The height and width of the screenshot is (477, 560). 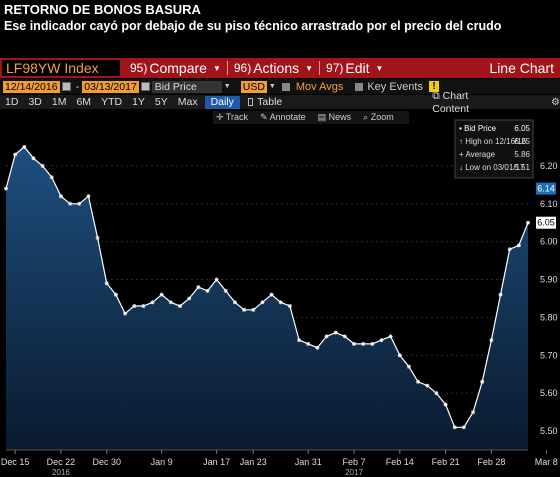 I want to click on frequency-label: Daily, so click(x=222, y=101).